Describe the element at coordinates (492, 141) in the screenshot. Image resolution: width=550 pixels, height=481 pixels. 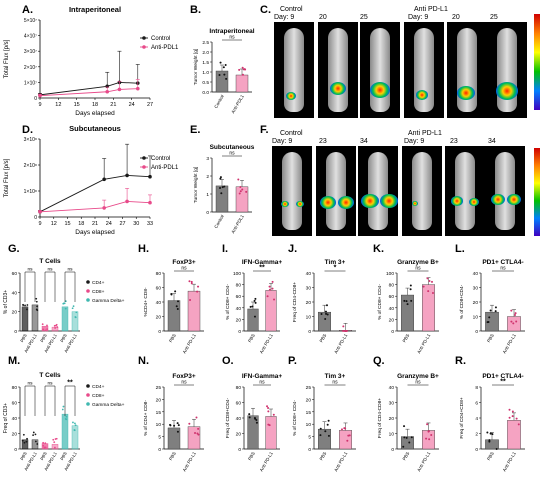
I see `imaging-f-day-6: 34` at that location.